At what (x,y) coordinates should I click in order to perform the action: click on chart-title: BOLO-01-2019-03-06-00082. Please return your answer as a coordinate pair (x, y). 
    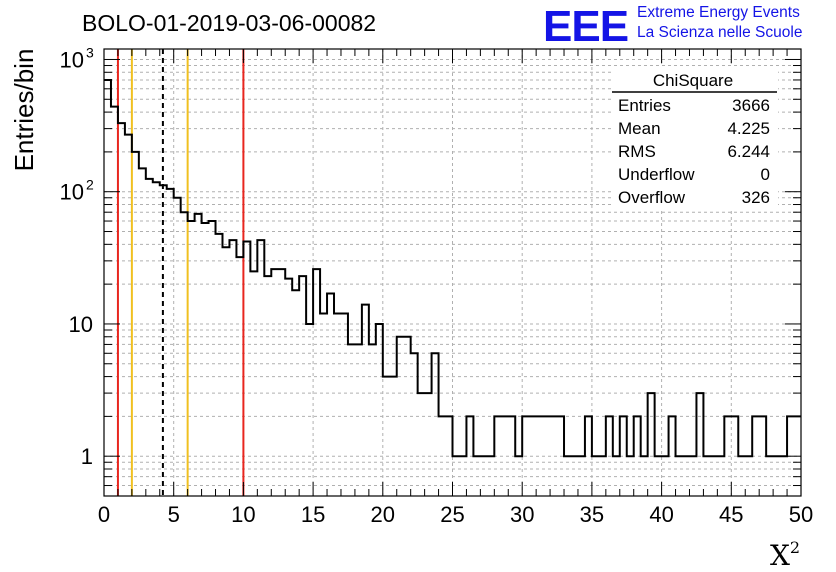
    Looking at the image, I should click on (229, 23).